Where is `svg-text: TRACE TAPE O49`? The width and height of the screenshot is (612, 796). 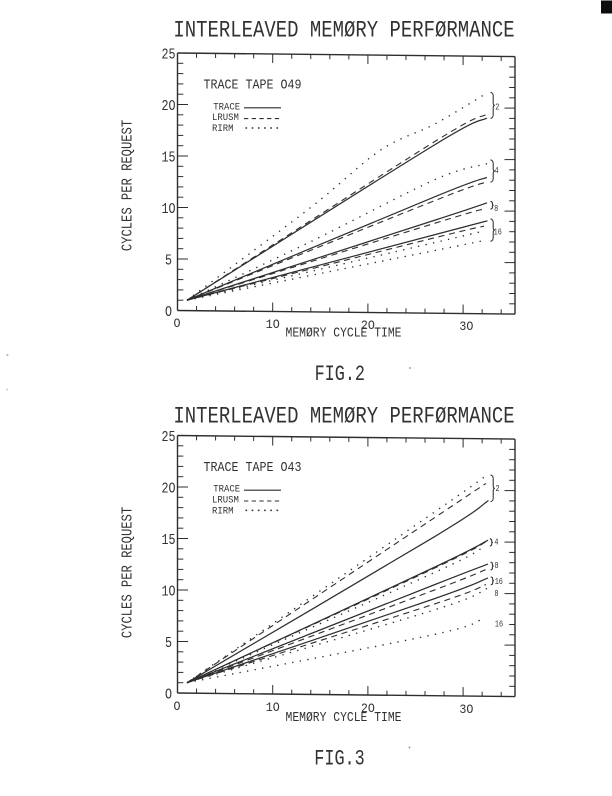
svg-text: TRACE TAPE O49 is located at coordinates (253, 84).